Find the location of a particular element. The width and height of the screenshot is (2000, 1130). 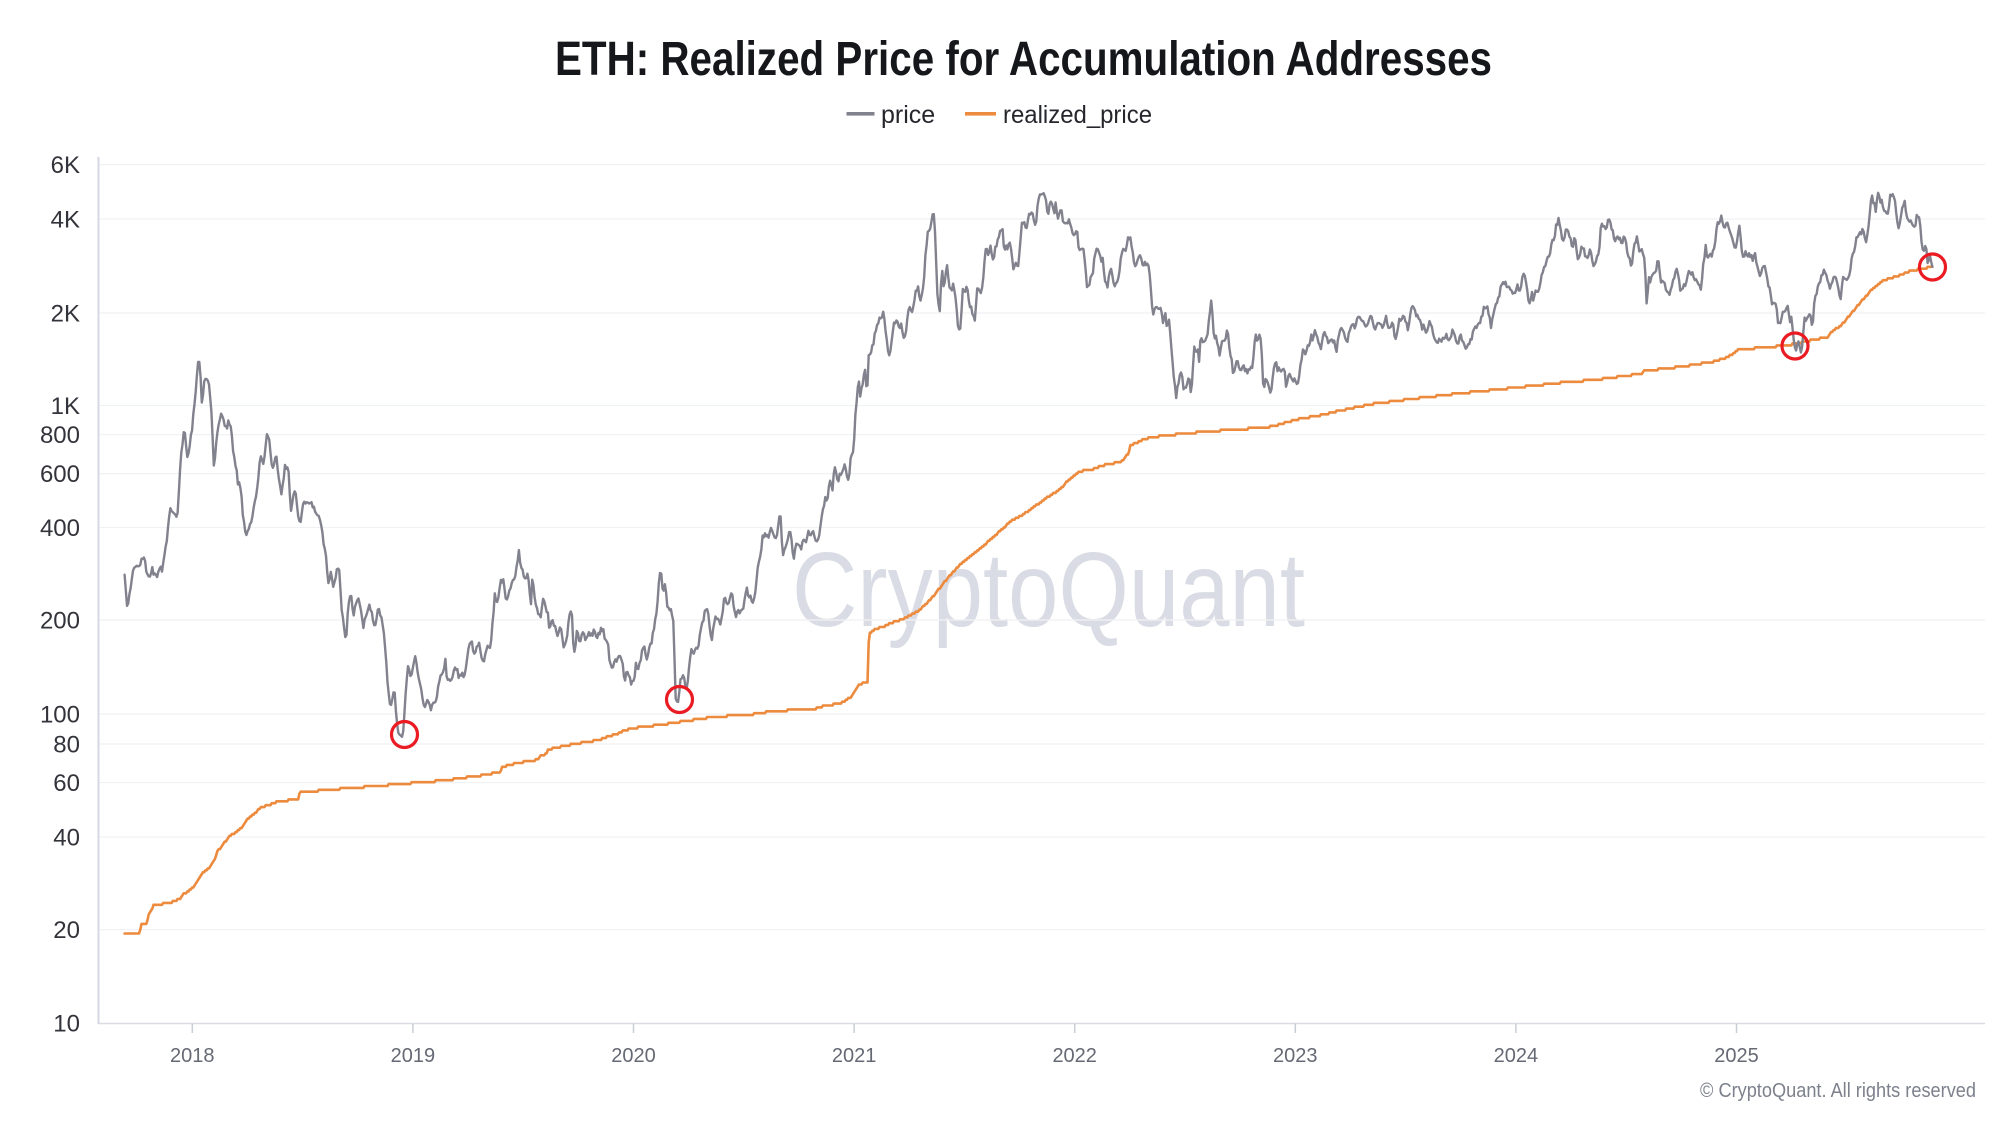

svg-text: 80 is located at coordinates (66, 744).